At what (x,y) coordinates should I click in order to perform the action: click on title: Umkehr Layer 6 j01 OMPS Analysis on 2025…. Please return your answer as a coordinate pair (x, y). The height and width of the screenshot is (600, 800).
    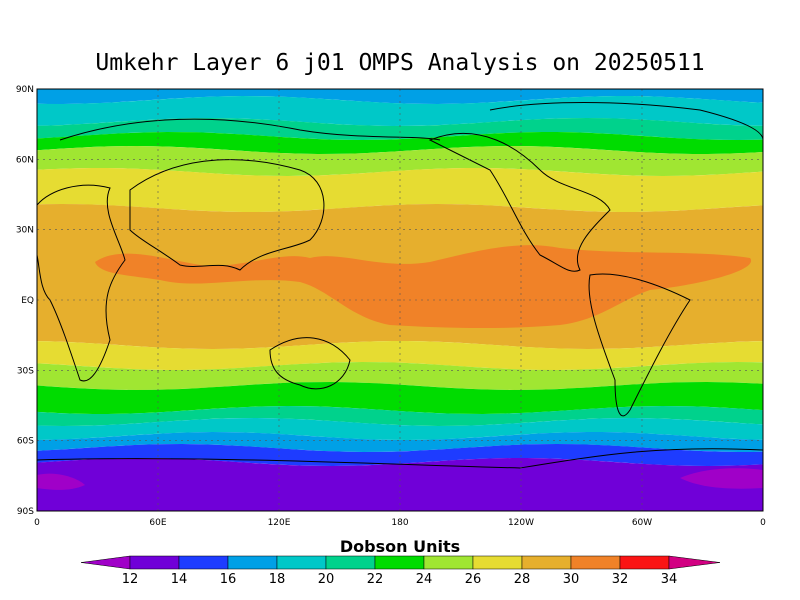
    Looking at the image, I should click on (399, 63).